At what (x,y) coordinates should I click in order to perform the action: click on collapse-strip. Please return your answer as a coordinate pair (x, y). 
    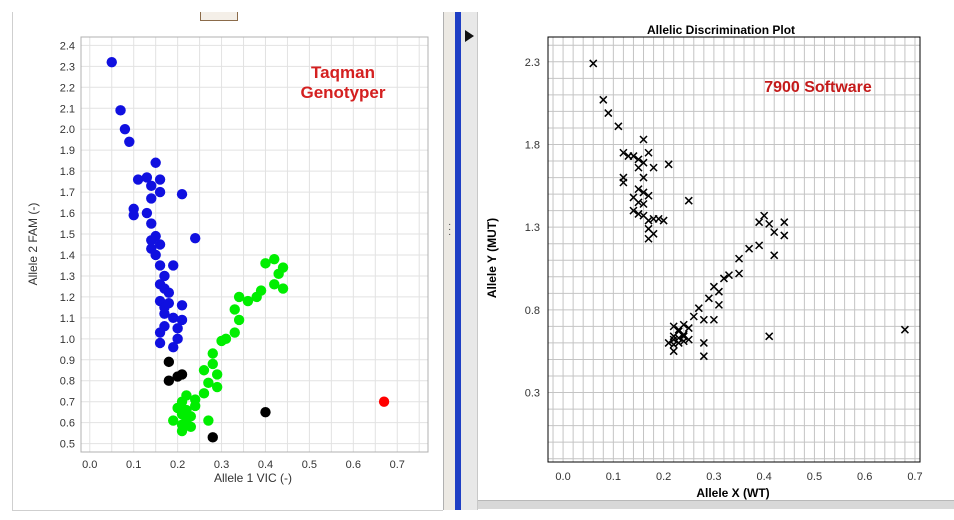
    Looking at the image, I should click on (469, 261).